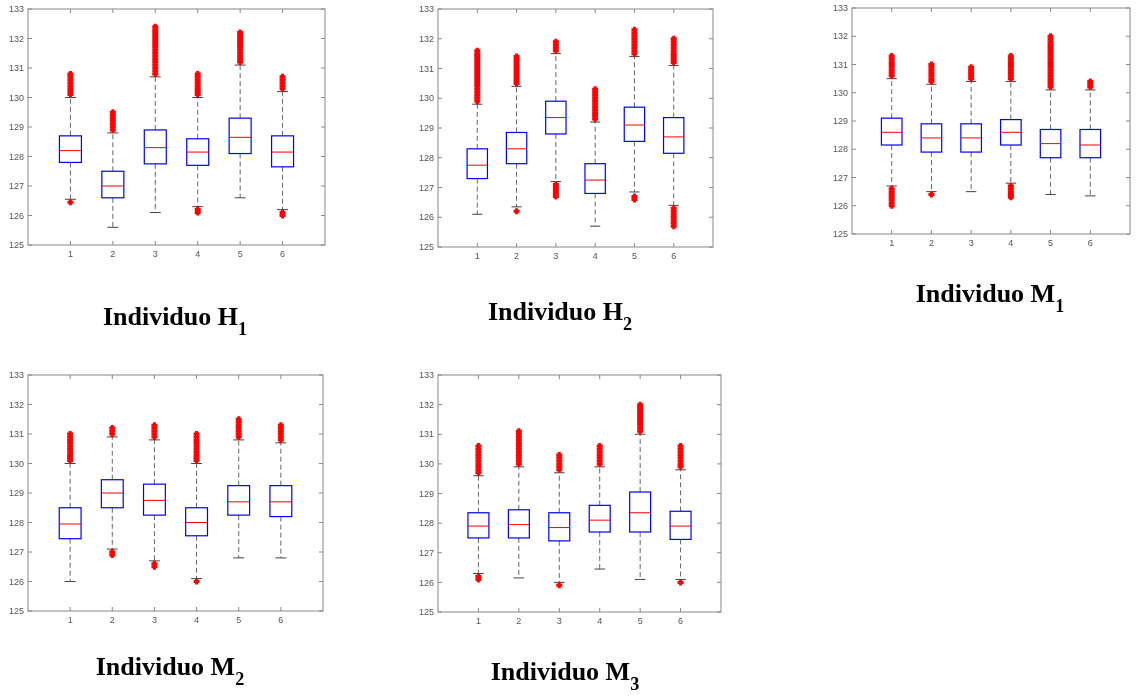 The width and height of the screenshot is (1138, 699). What do you see at coordinates (990, 297) in the screenshot?
I see `text: Individuo M$_{1}$` at bounding box center [990, 297].